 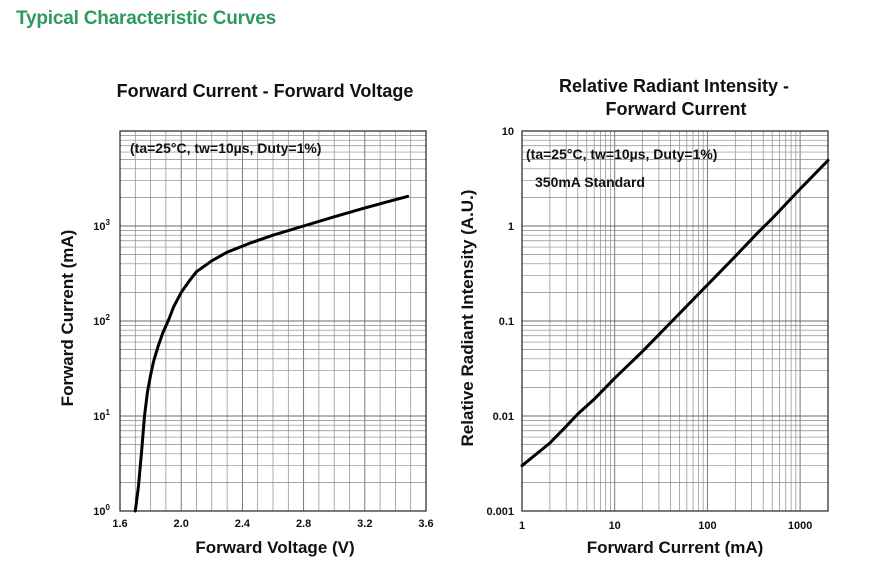 What do you see at coordinates (303, 524) in the screenshot?
I see `x-tick-label: 2.8` at bounding box center [303, 524].